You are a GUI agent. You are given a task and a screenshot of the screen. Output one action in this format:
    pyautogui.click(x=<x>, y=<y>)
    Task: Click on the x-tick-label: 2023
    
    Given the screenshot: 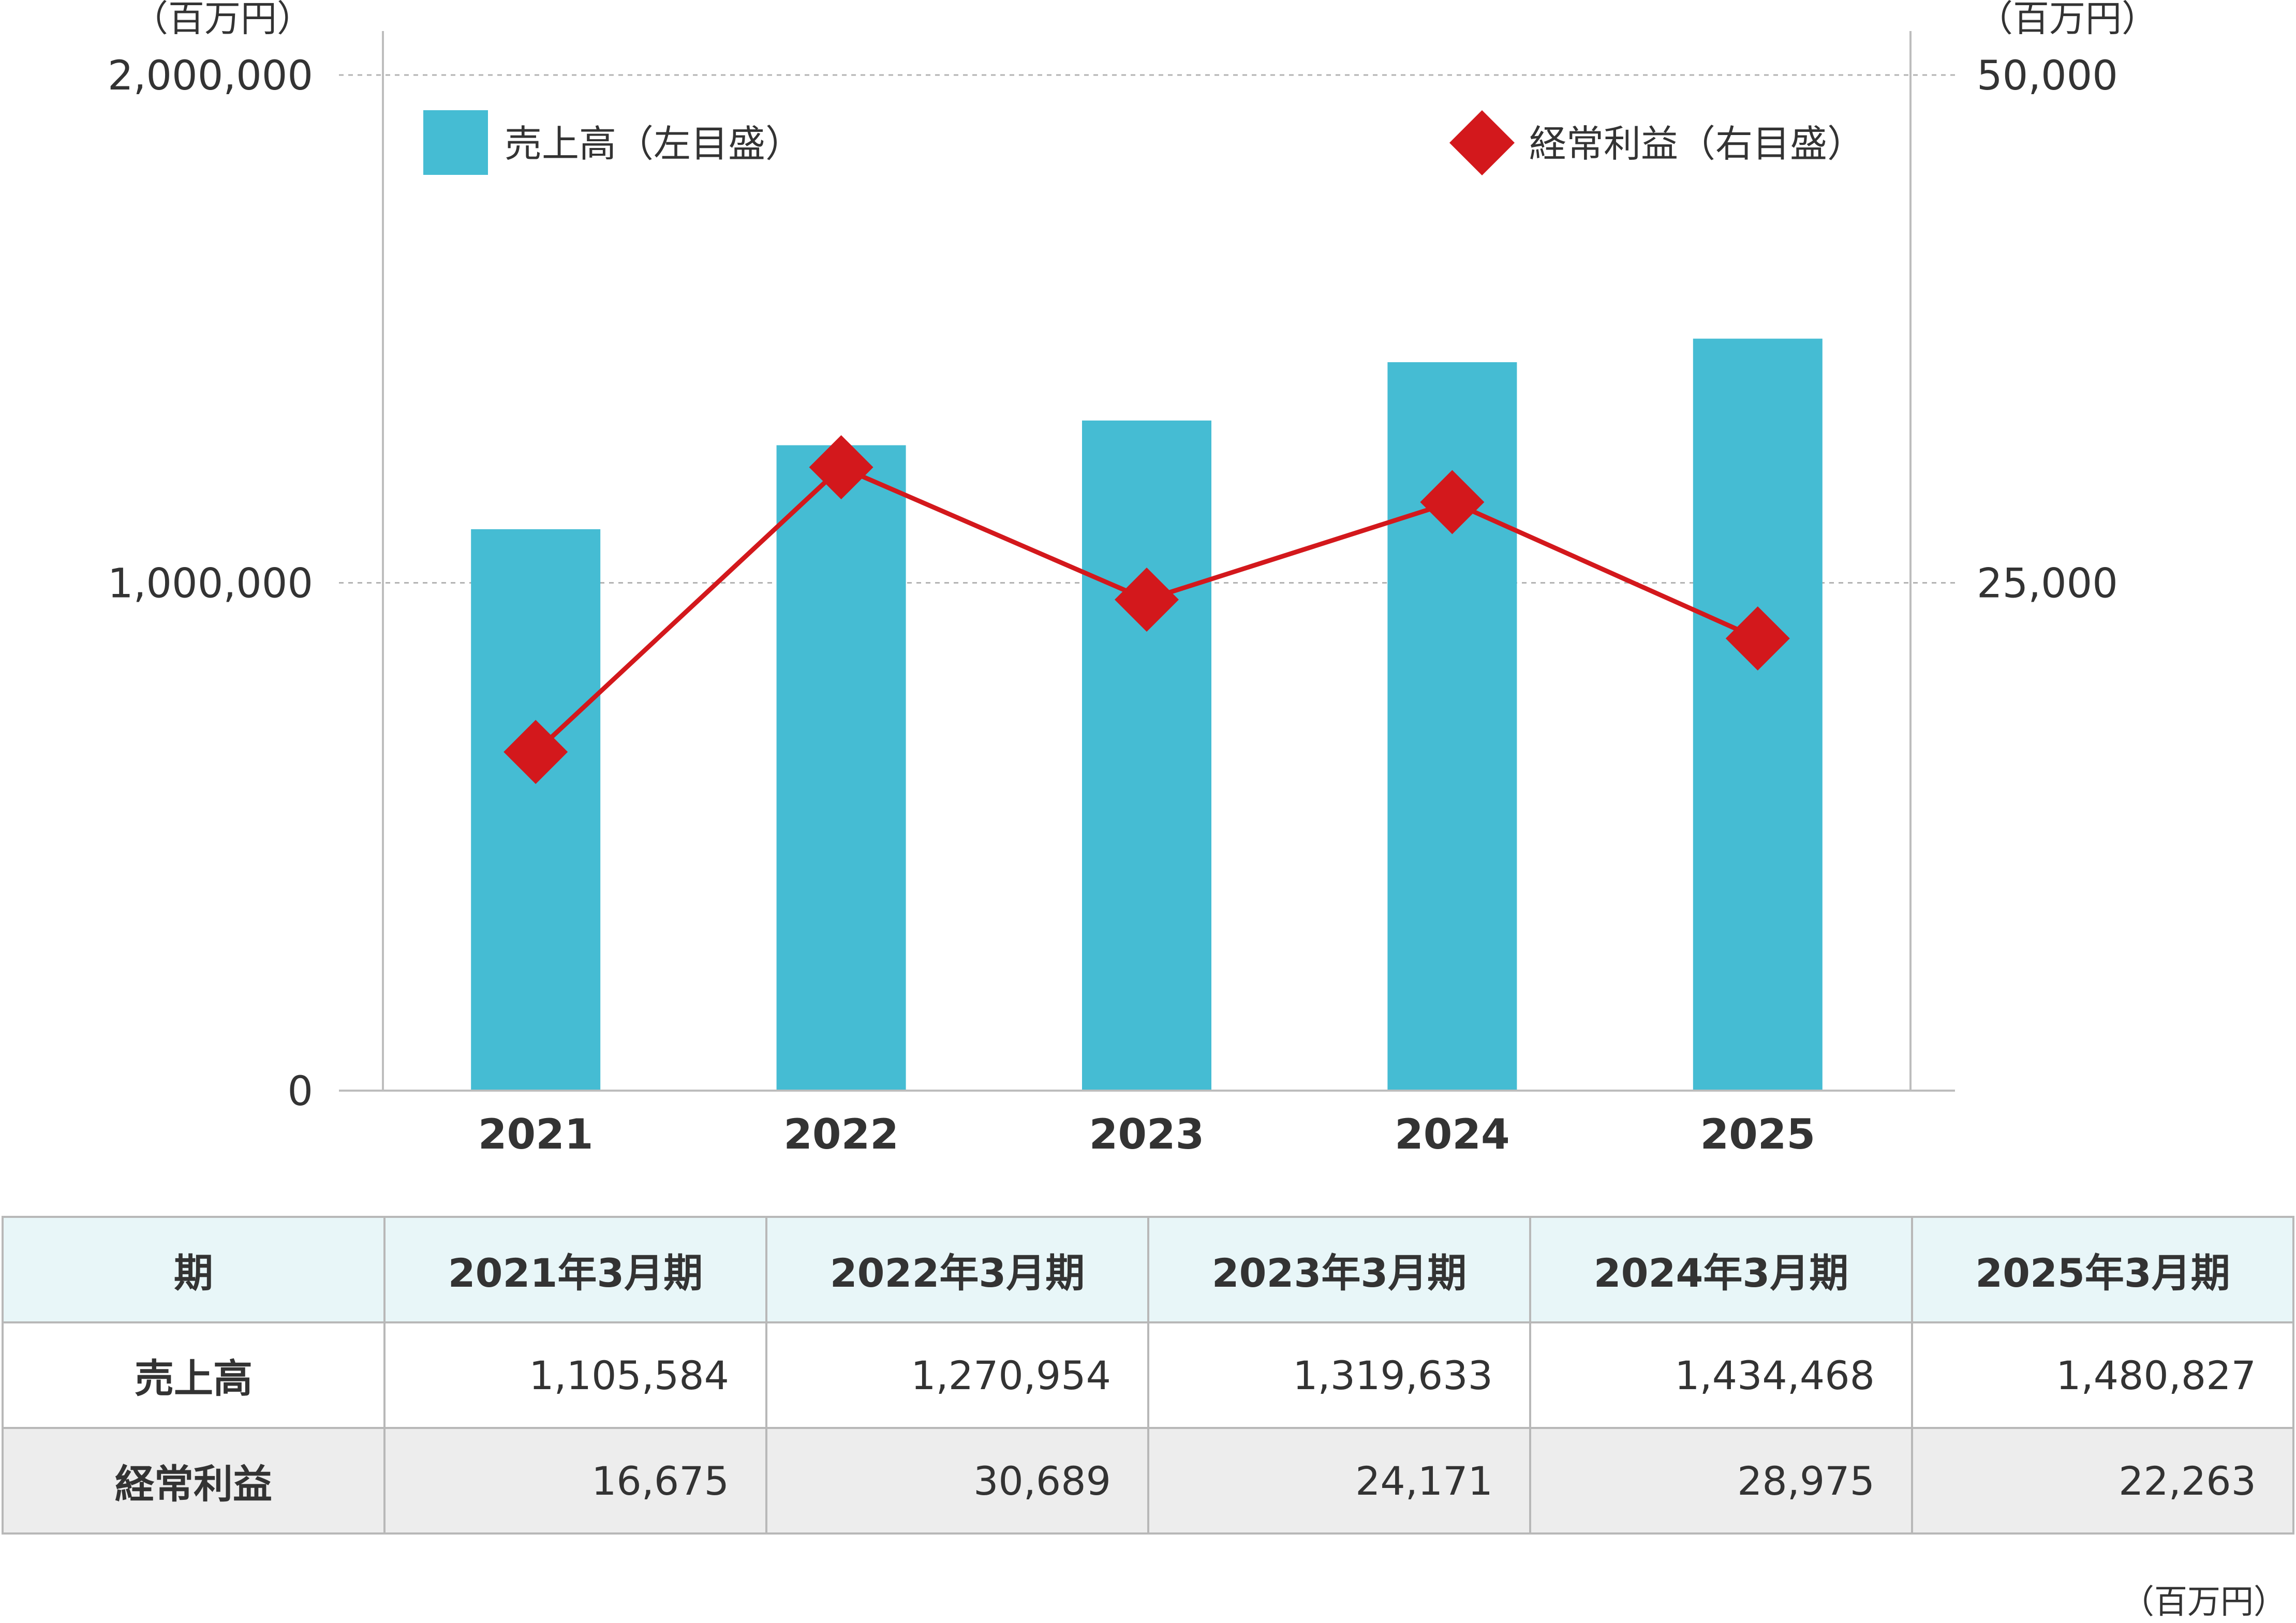 What is the action you would take?
    pyautogui.click(x=1147, y=1134)
    